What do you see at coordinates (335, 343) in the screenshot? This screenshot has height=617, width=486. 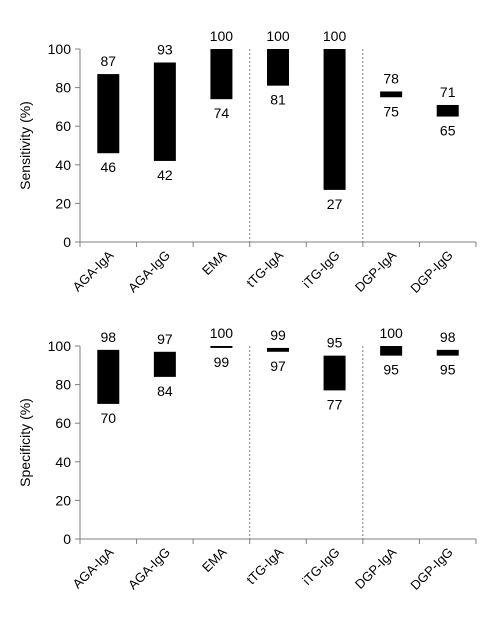 I see `high-value-label: 95` at bounding box center [335, 343].